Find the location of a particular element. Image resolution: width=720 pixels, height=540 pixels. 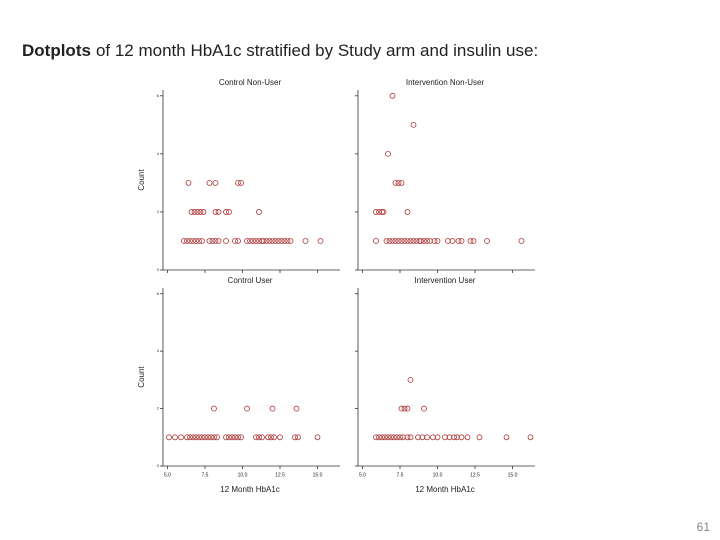

y-tick-label: 0 is located at coordinates (158, 465).